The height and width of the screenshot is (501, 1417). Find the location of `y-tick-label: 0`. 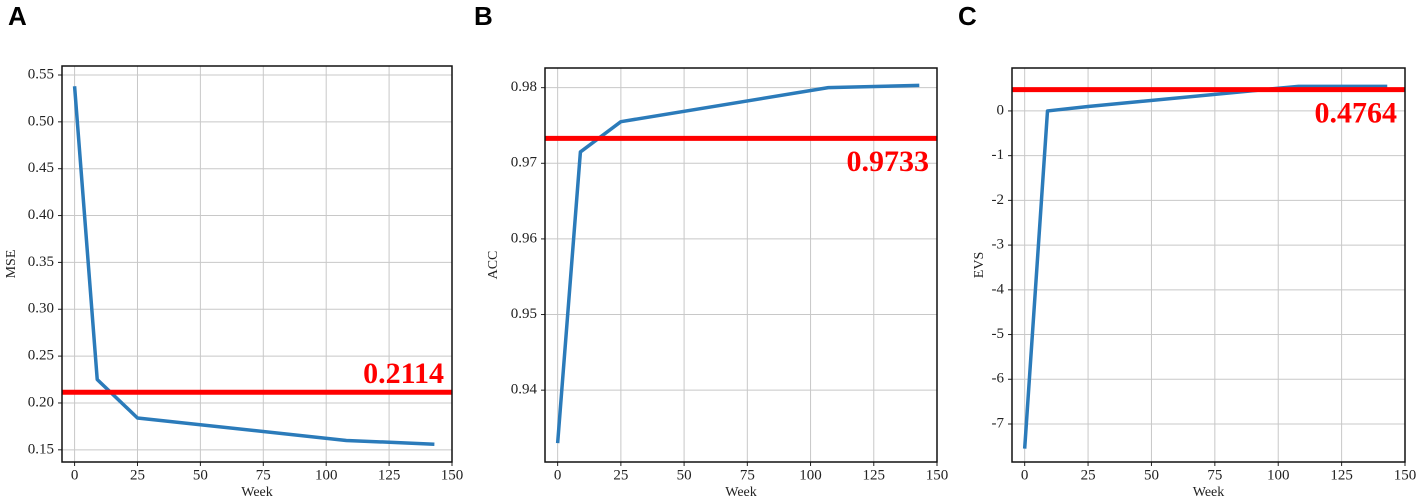

y-tick-label: 0 is located at coordinates (1001, 110).